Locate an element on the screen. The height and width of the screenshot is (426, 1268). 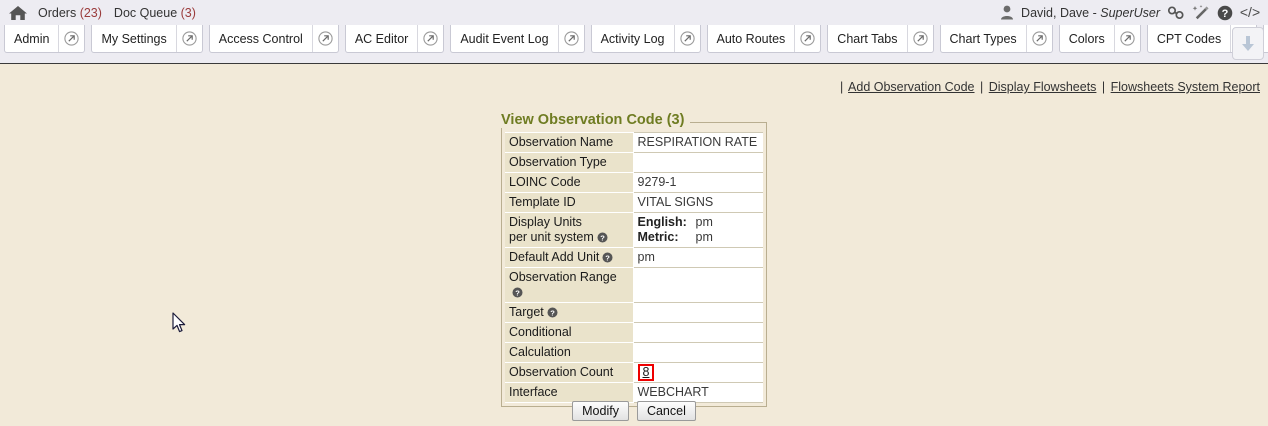
table-row: Observation Type is located at coordinates (634, 162).